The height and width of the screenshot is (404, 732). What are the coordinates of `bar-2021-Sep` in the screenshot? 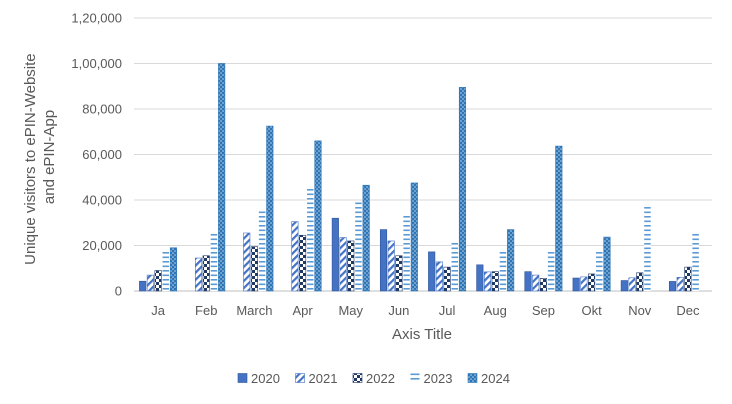 It's located at (536, 283).